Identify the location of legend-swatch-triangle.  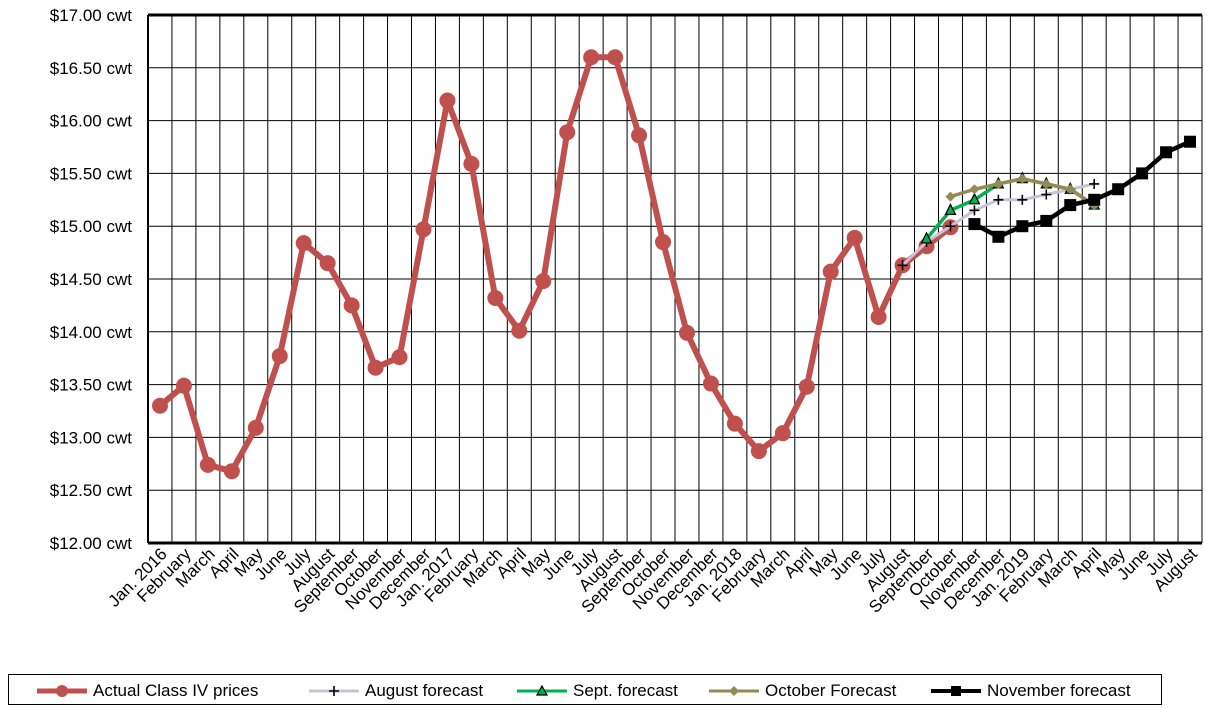
(542, 690).